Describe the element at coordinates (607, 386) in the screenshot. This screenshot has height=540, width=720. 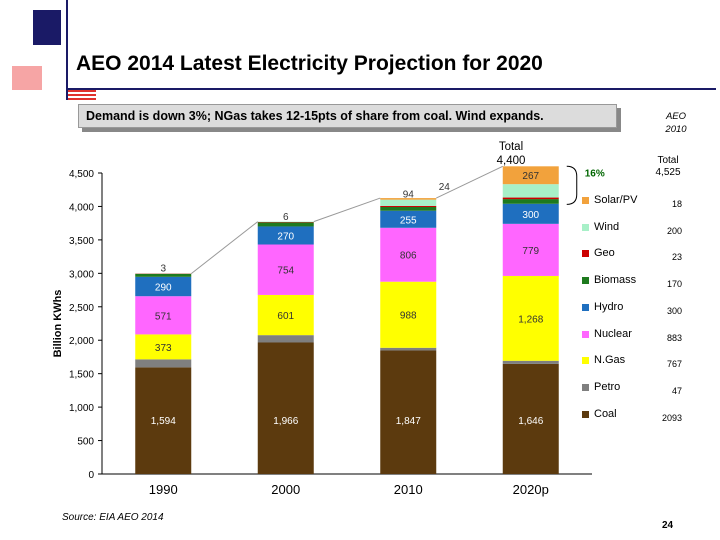
I see `legend-label: Petro` at that location.